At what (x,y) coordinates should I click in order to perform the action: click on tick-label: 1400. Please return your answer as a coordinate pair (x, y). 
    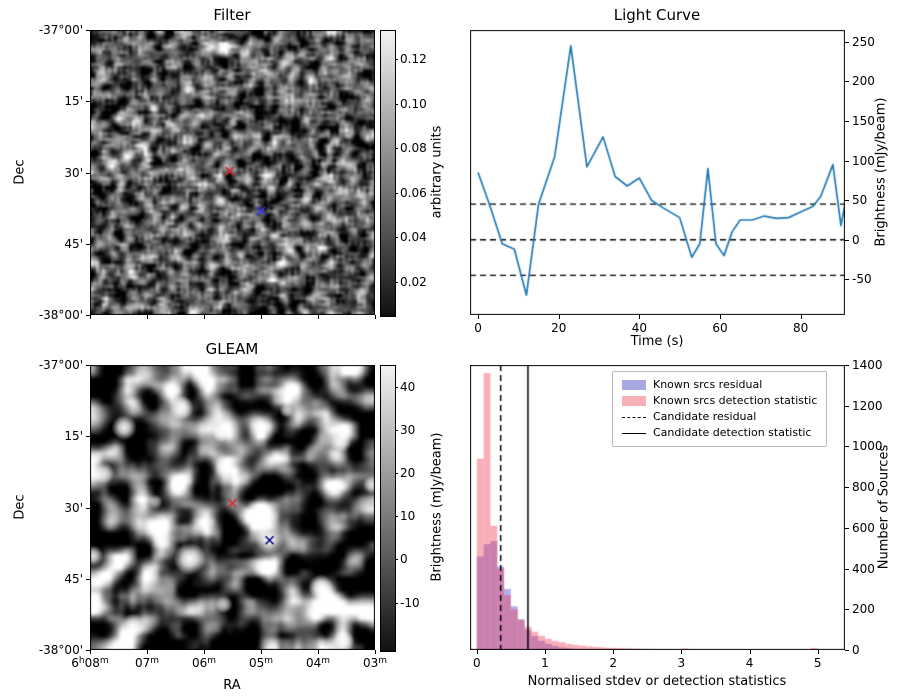
    Looking at the image, I should click on (867, 365).